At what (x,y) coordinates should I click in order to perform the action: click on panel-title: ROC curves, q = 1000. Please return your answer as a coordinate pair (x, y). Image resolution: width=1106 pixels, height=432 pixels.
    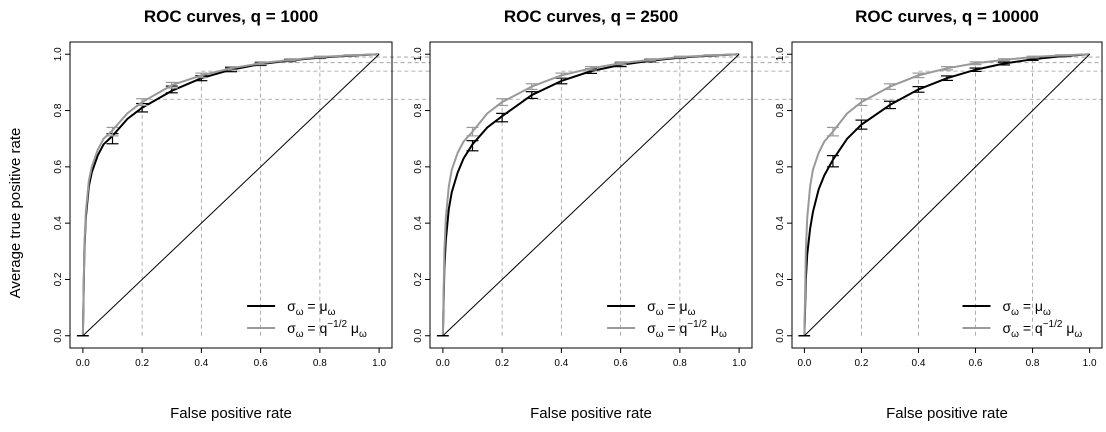
    Looking at the image, I should click on (231, 16).